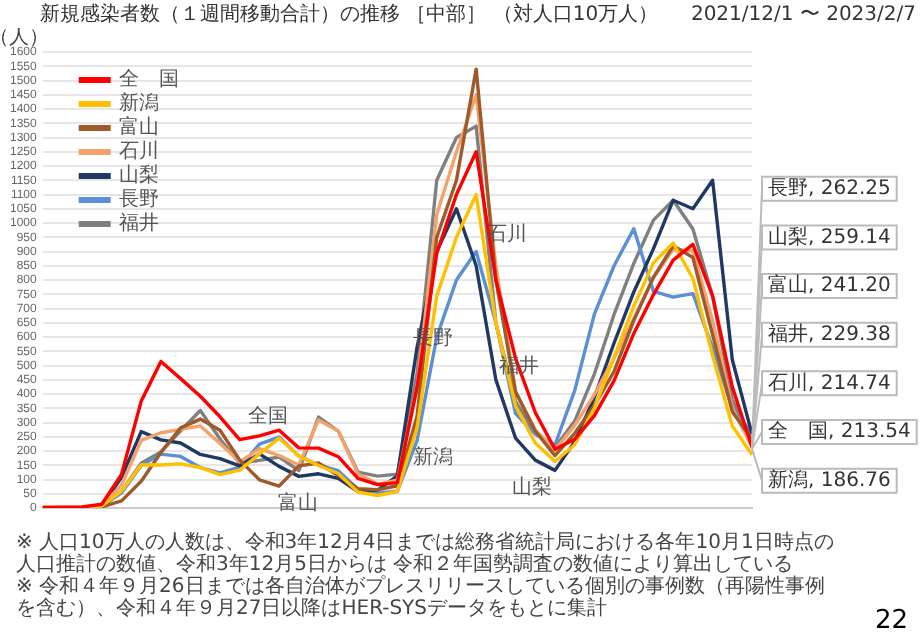 Image resolution: width=924 pixels, height=640 pixels. I want to click on text: 2021/12/1 〜 2023/2/7, so click(803, 15).